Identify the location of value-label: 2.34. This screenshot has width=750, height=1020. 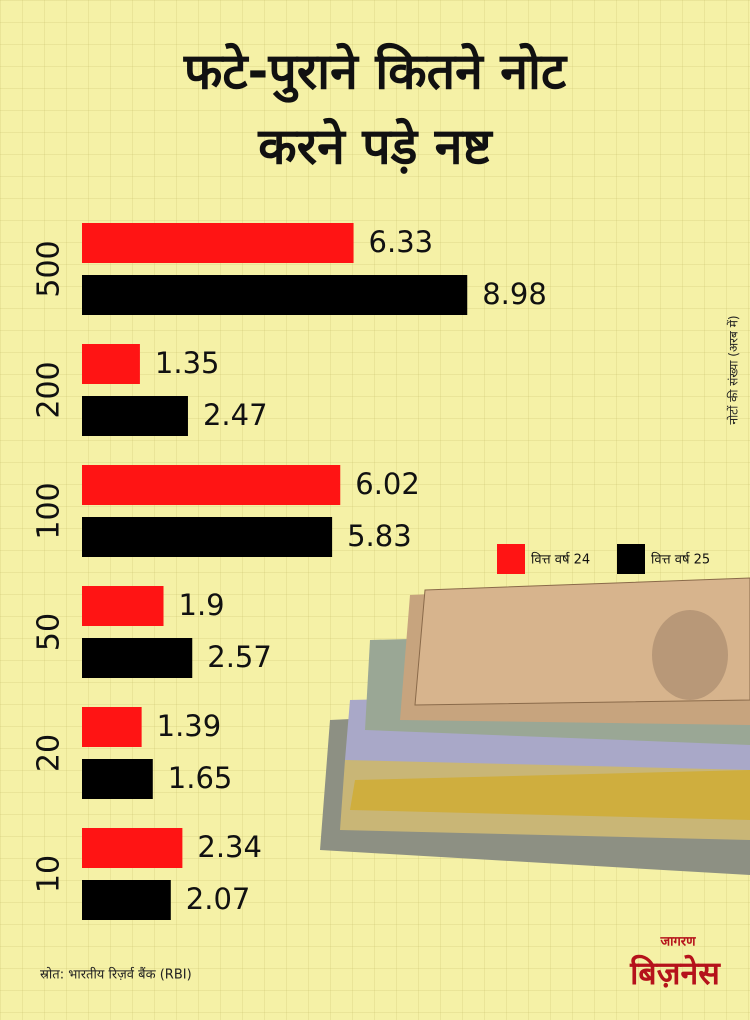
(229, 847).